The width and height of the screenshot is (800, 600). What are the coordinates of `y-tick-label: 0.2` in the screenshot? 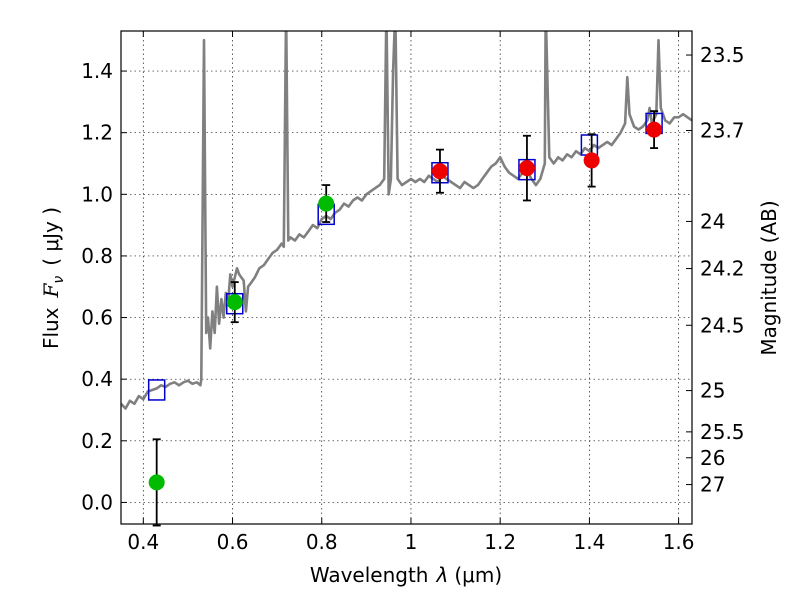 It's located at (97, 441).